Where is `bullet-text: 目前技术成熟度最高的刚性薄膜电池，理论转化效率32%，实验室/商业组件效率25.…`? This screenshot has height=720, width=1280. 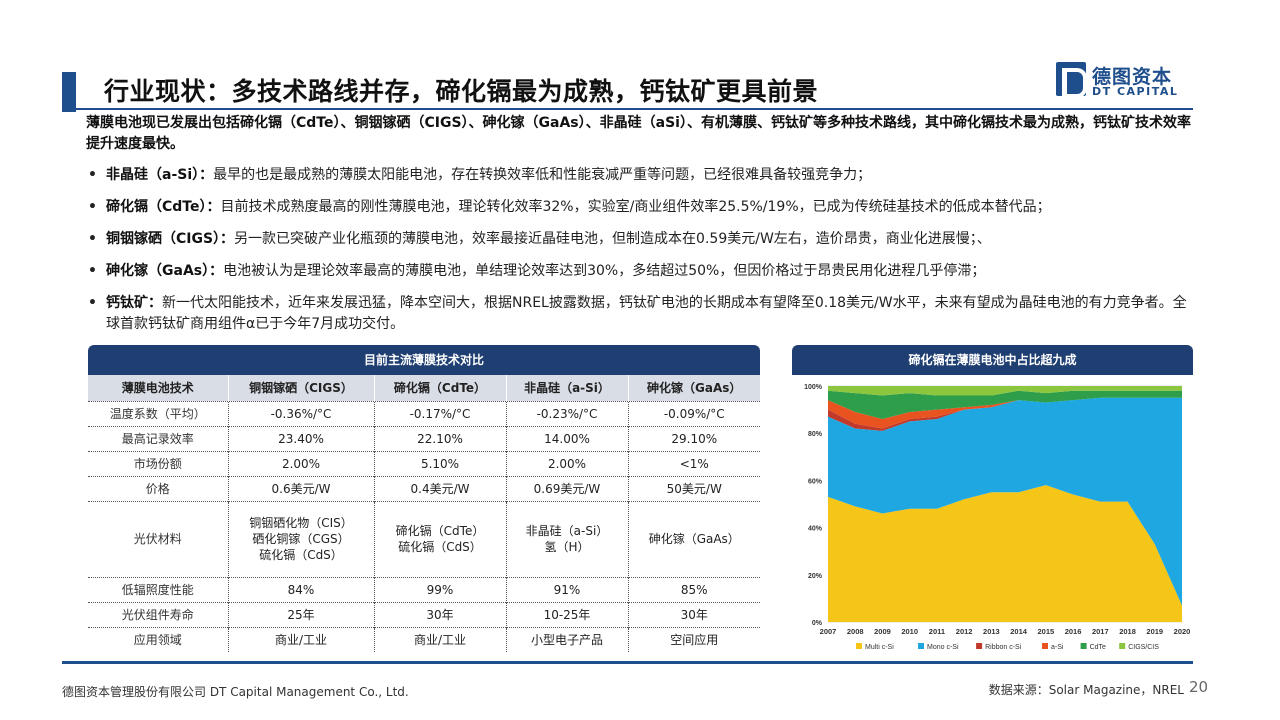 bullet-text: 目前技术成熟度最高的刚性薄膜电池，理论转化效率32%，实验室/商业组件效率25.… is located at coordinates (635, 207).